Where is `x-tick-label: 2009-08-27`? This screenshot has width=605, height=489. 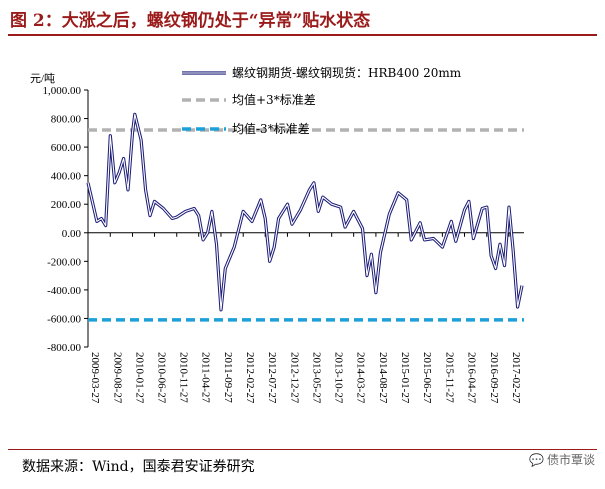 x-tick-label: 2009-08-27 is located at coordinates (117, 378).